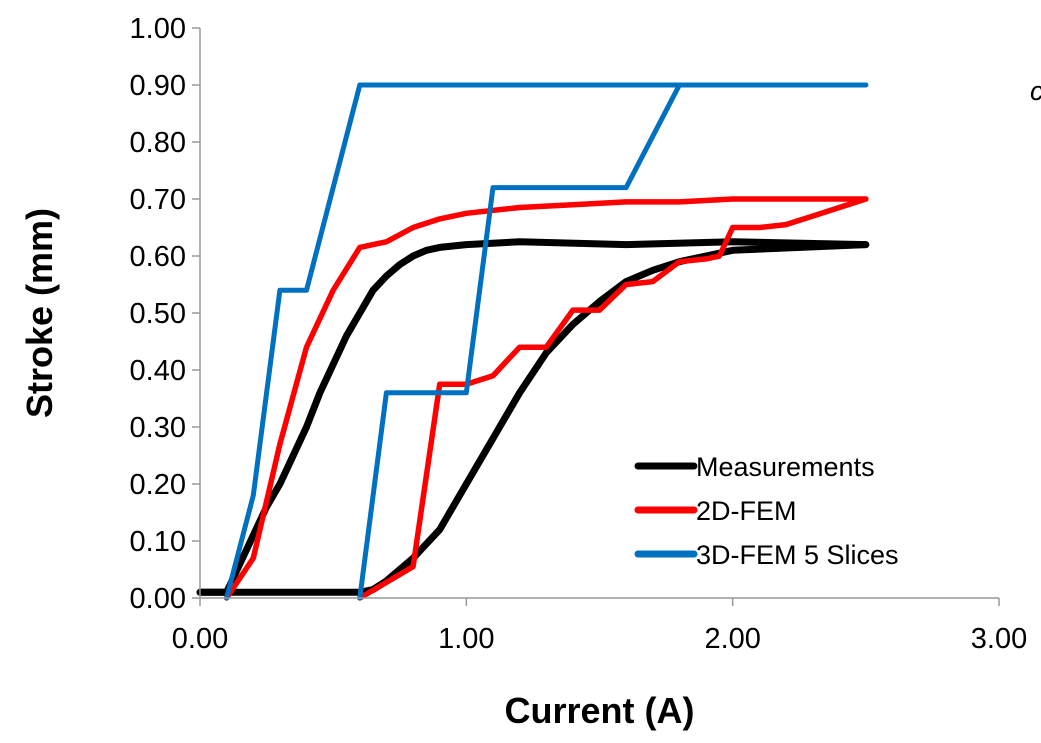 The width and height of the screenshot is (1041, 743). Describe the element at coordinates (158, 371) in the screenshot. I see `y-tick-label: 0.40` at that location.